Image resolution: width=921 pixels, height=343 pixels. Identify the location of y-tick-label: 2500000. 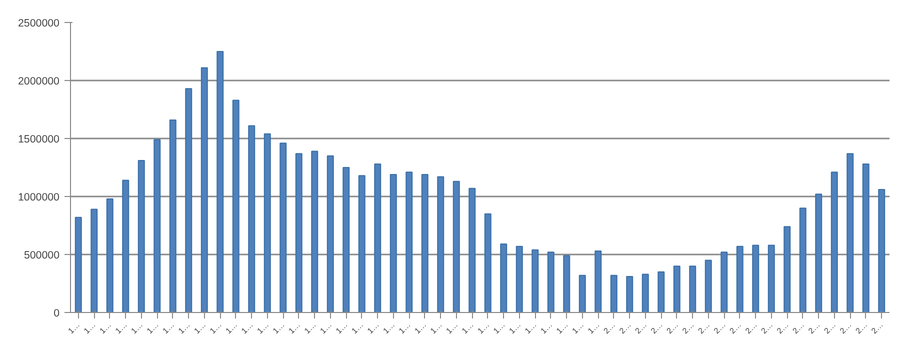
(39, 24).